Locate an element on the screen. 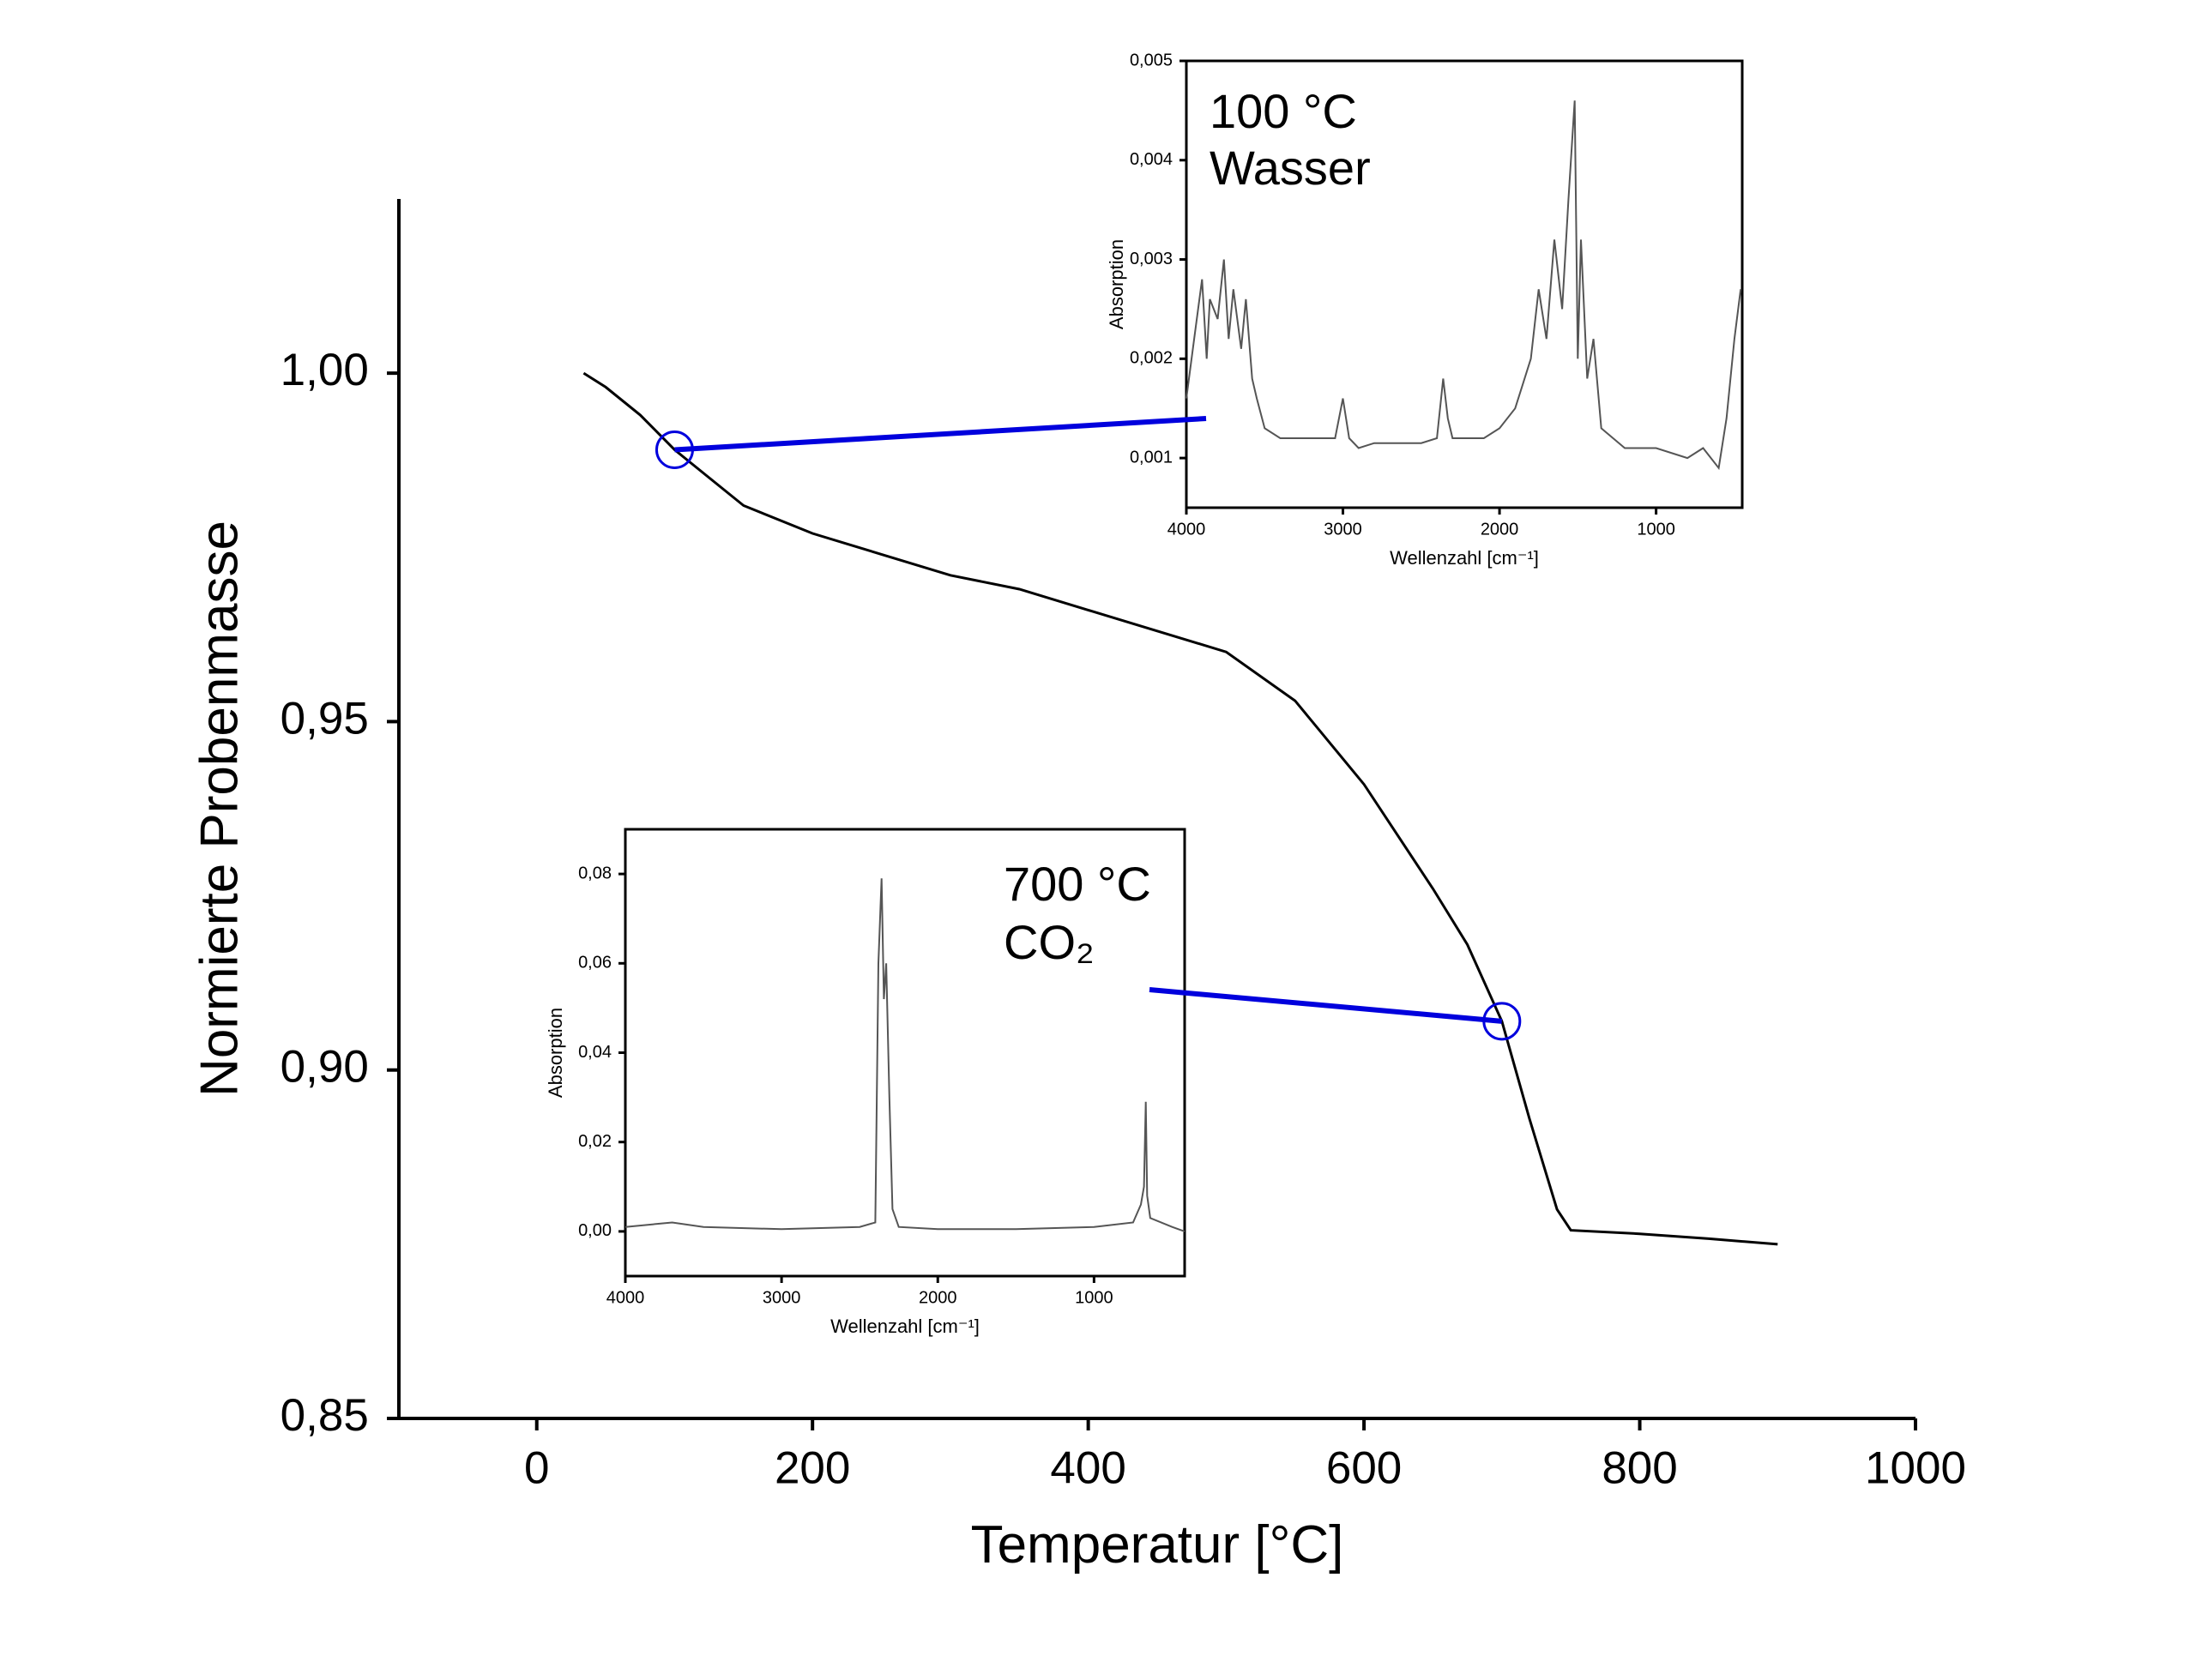  annotation: Wasser is located at coordinates (1291, 168).